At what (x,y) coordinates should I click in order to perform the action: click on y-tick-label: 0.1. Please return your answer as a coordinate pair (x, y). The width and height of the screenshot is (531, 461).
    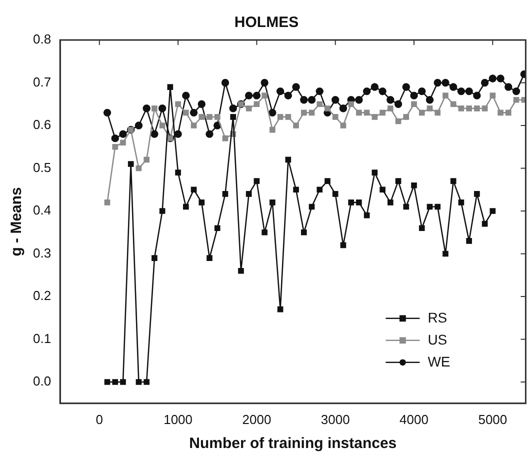
    Looking at the image, I should click on (42, 338).